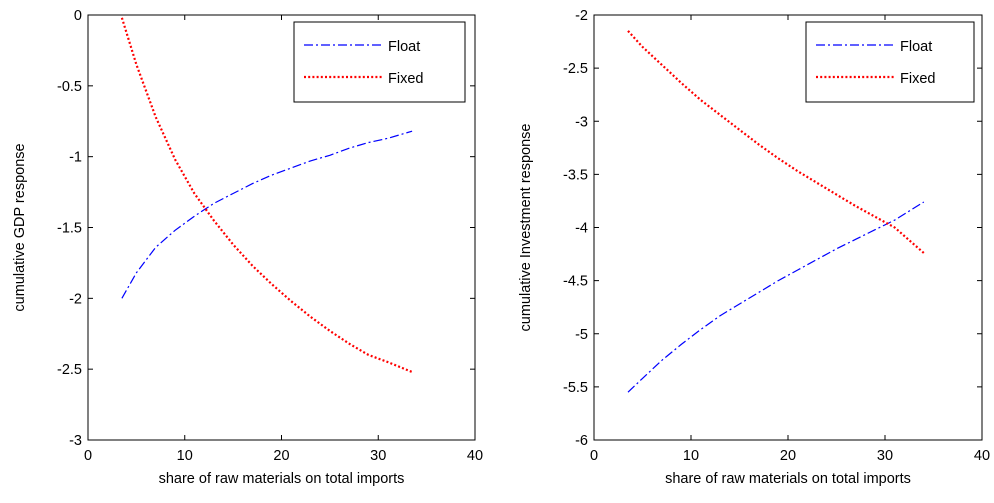 This screenshot has width=994, height=503. I want to click on y-tick-label: -0.5, so click(69, 87).